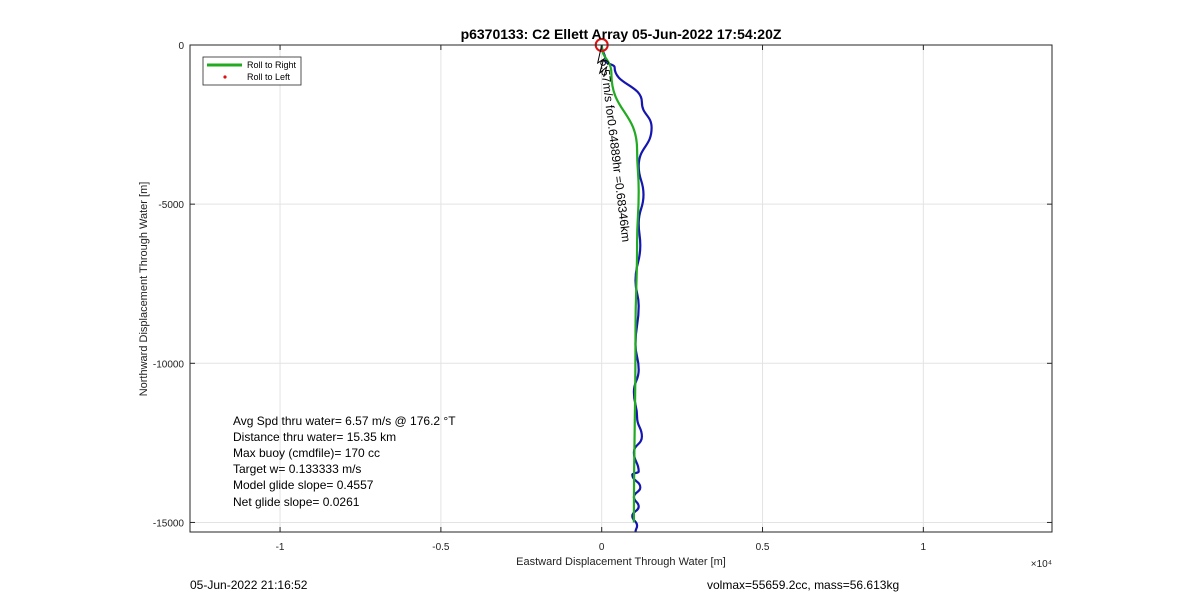  What do you see at coordinates (171, 205) in the screenshot?
I see `y-tick-label: -5000` at bounding box center [171, 205].